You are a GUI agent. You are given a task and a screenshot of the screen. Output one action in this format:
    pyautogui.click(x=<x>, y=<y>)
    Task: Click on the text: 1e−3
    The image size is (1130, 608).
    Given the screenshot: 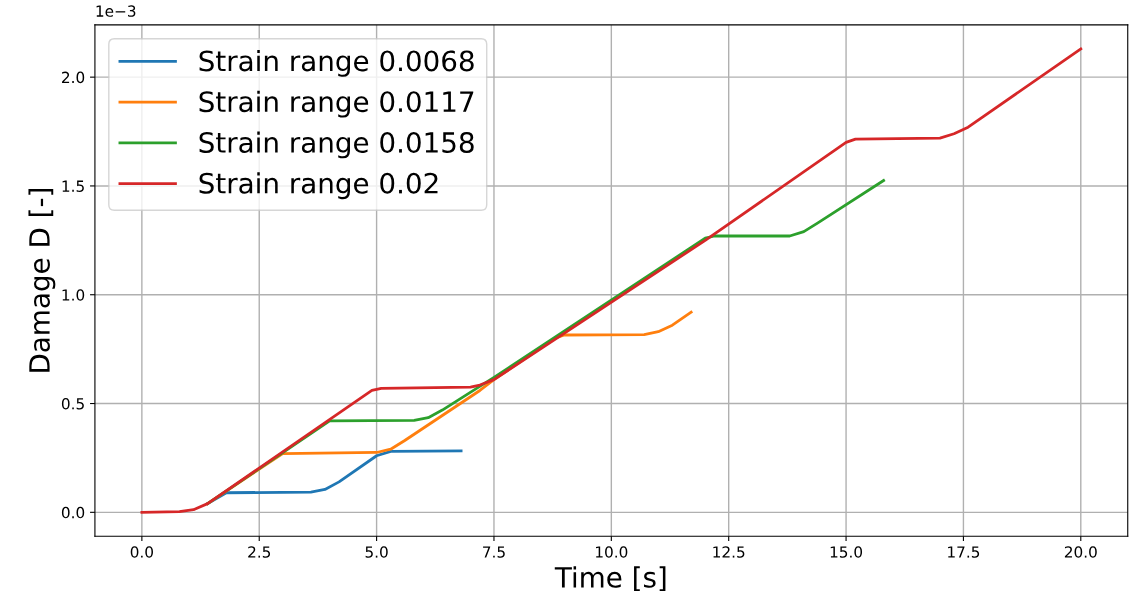 What is the action you would take?
    pyautogui.click(x=116, y=11)
    